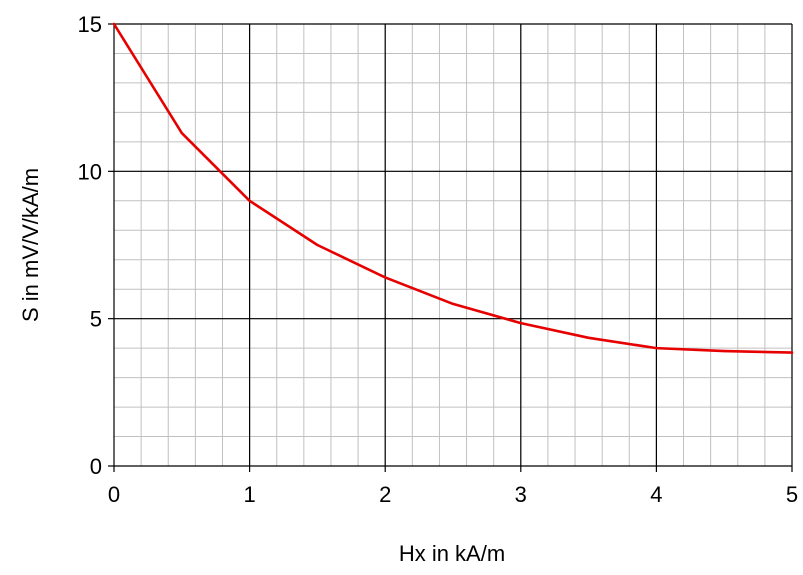 The width and height of the screenshot is (803, 575). Describe the element at coordinates (90, 24) in the screenshot. I see `y-tick-label: 15` at that location.